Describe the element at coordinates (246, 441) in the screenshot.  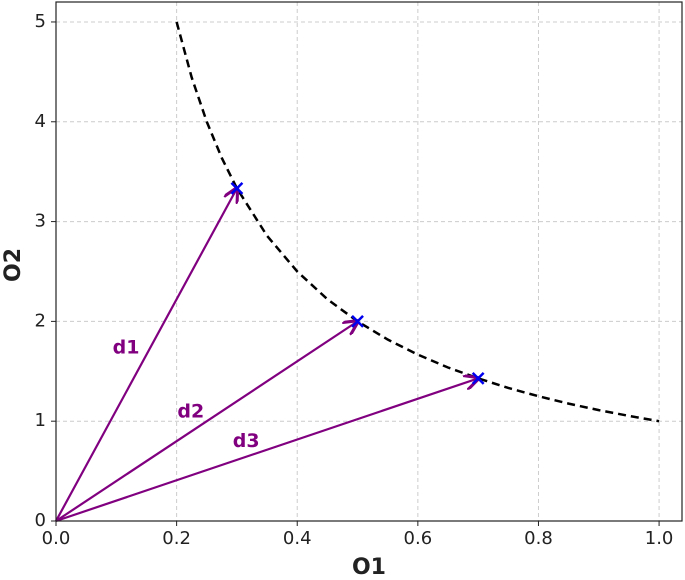
I see `arrow-label: d3` at that location.